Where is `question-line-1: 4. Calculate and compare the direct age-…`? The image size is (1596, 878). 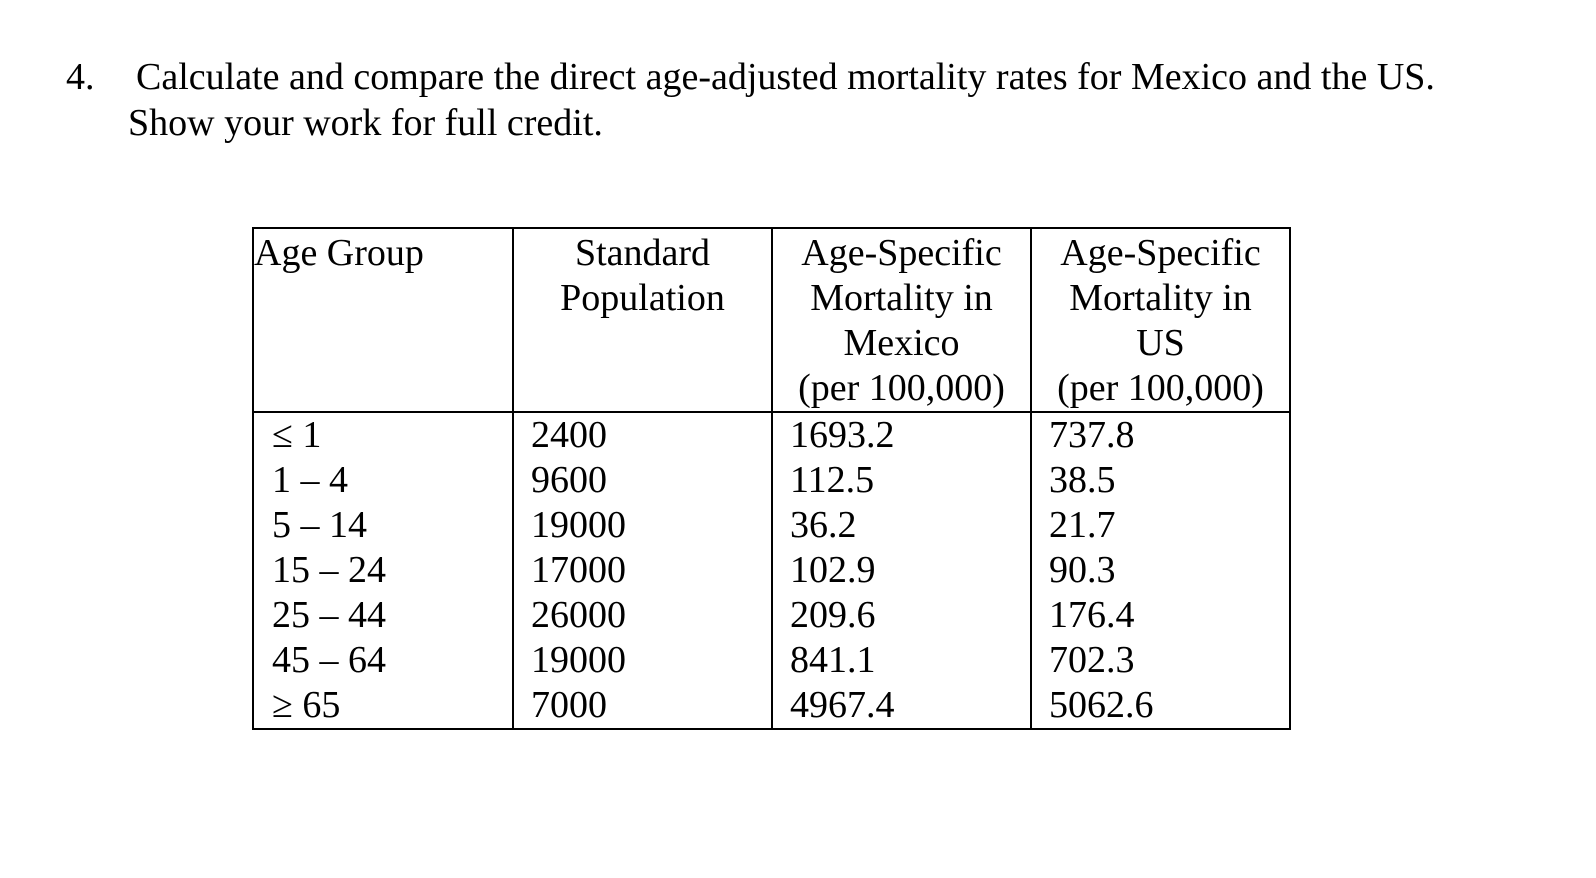 question-line-1: 4. Calculate and compare the direct age-… is located at coordinates (806, 77).